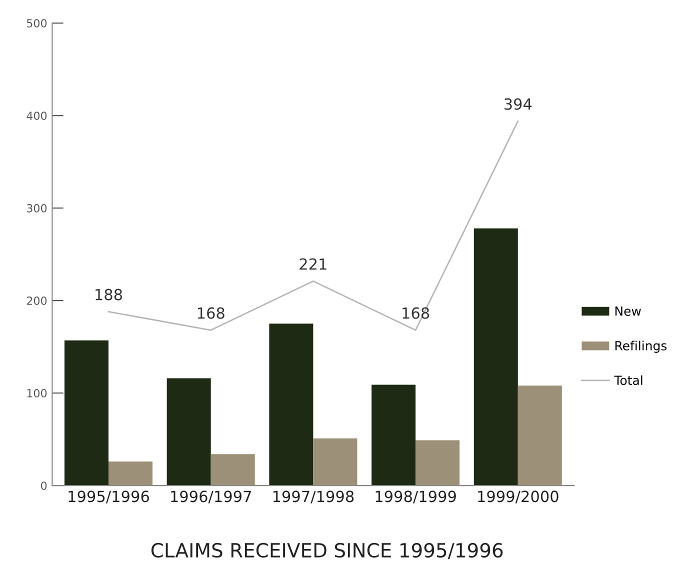 This screenshot has height=578, width=696. What do you see at coordinates (628, 380) in the screenshot?
I see `legend-label: Total` at bounding box center [628, 380].